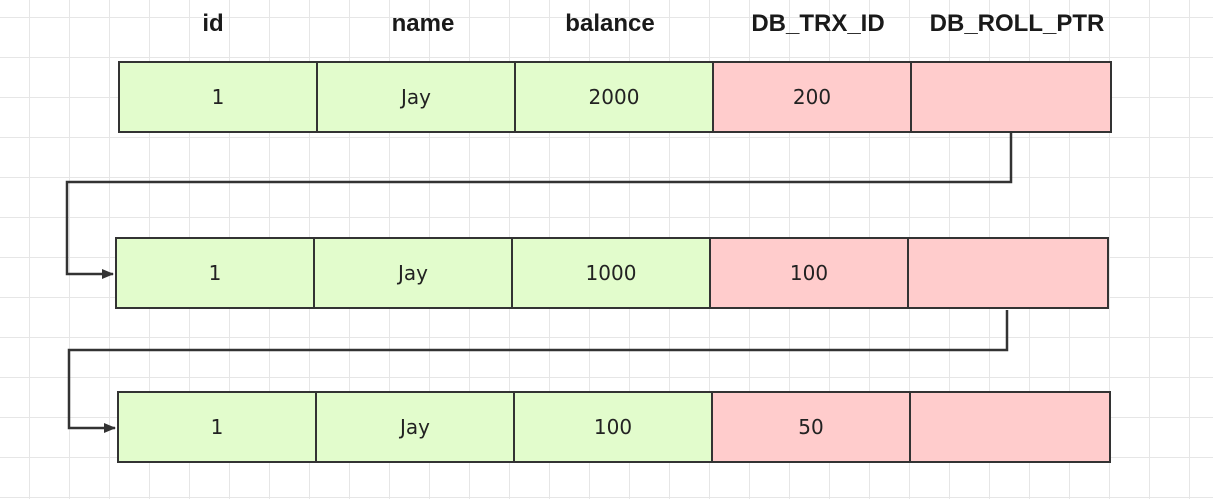 The width and height of the screenshot is (1213, 499). What do you see at coordinates (1017, 23) in the screenshot?
I see `header-db-roll-ptr: DB_ROLL_PTR` at bounding box center [1017, 23].